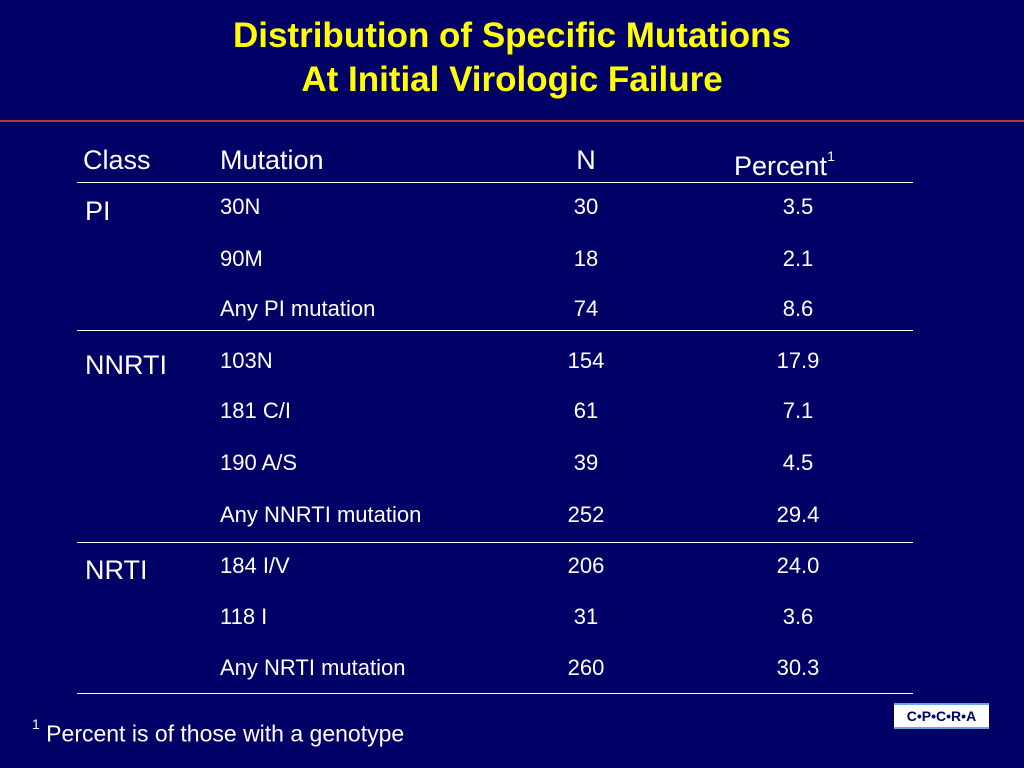 This screenshot has width=1024, height=768. I want to click on n-cell: 39, so click(586, 462).